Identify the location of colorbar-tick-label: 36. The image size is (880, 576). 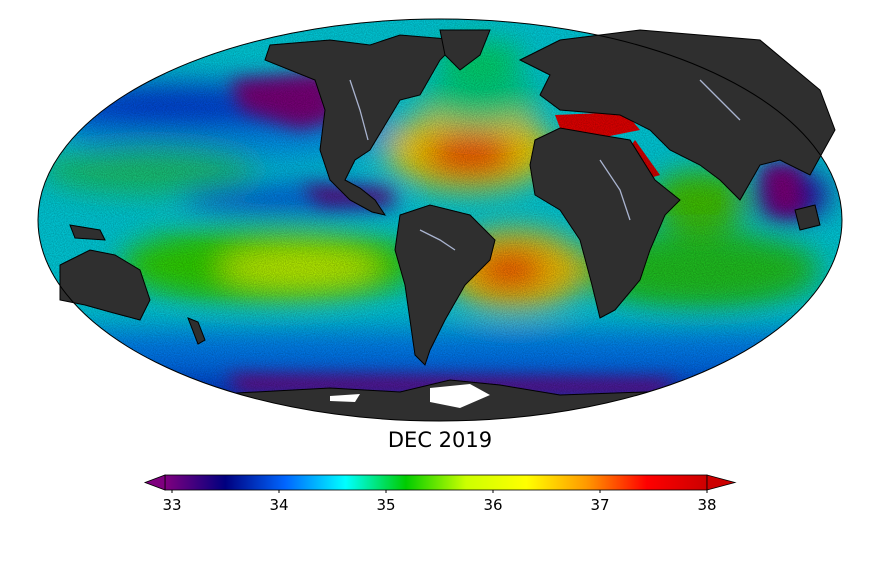
(492, 505).